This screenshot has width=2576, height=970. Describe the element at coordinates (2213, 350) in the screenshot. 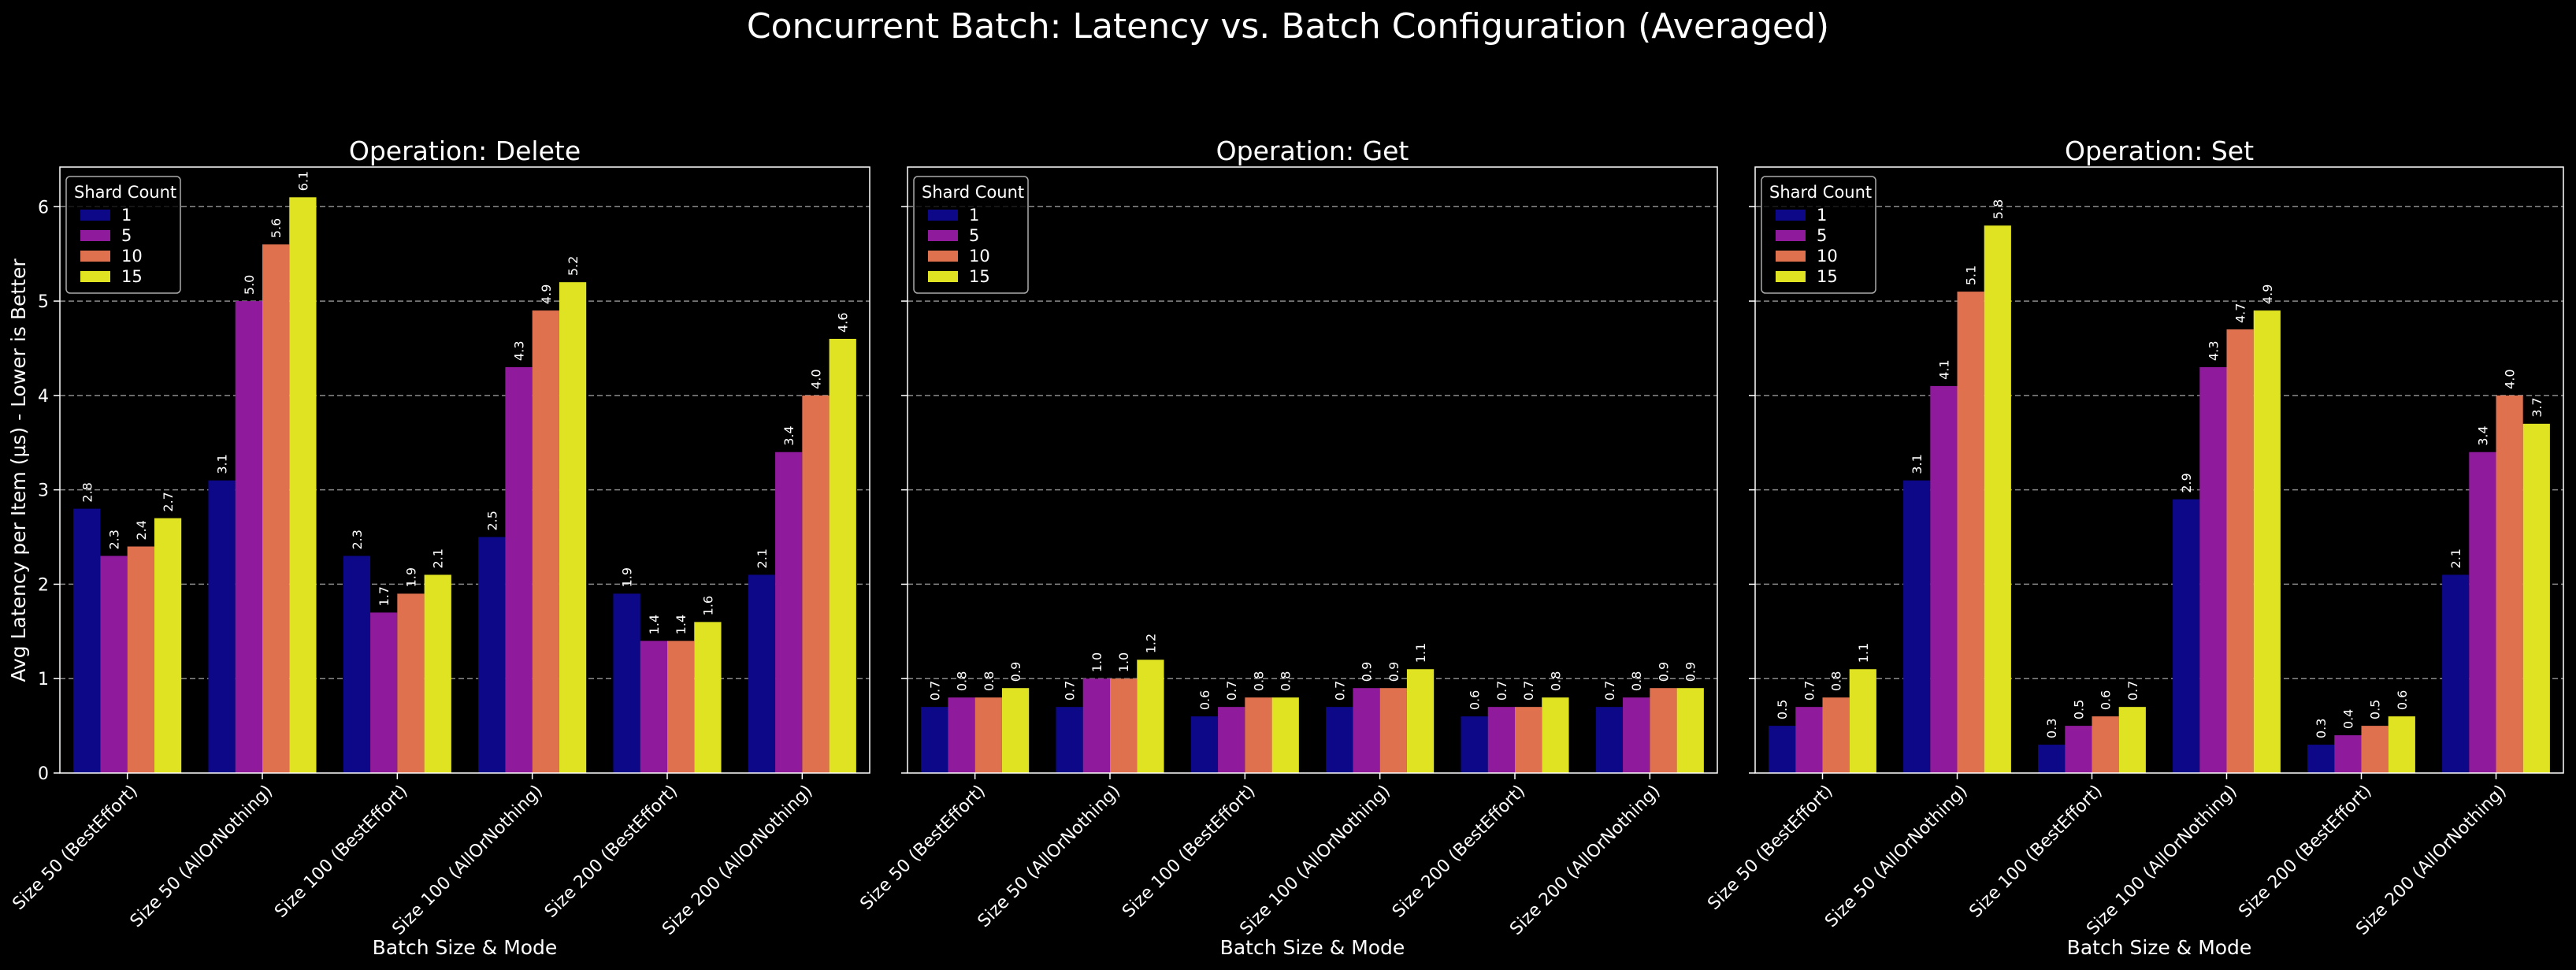

I see `bar-value-label: 4.3` at that location.